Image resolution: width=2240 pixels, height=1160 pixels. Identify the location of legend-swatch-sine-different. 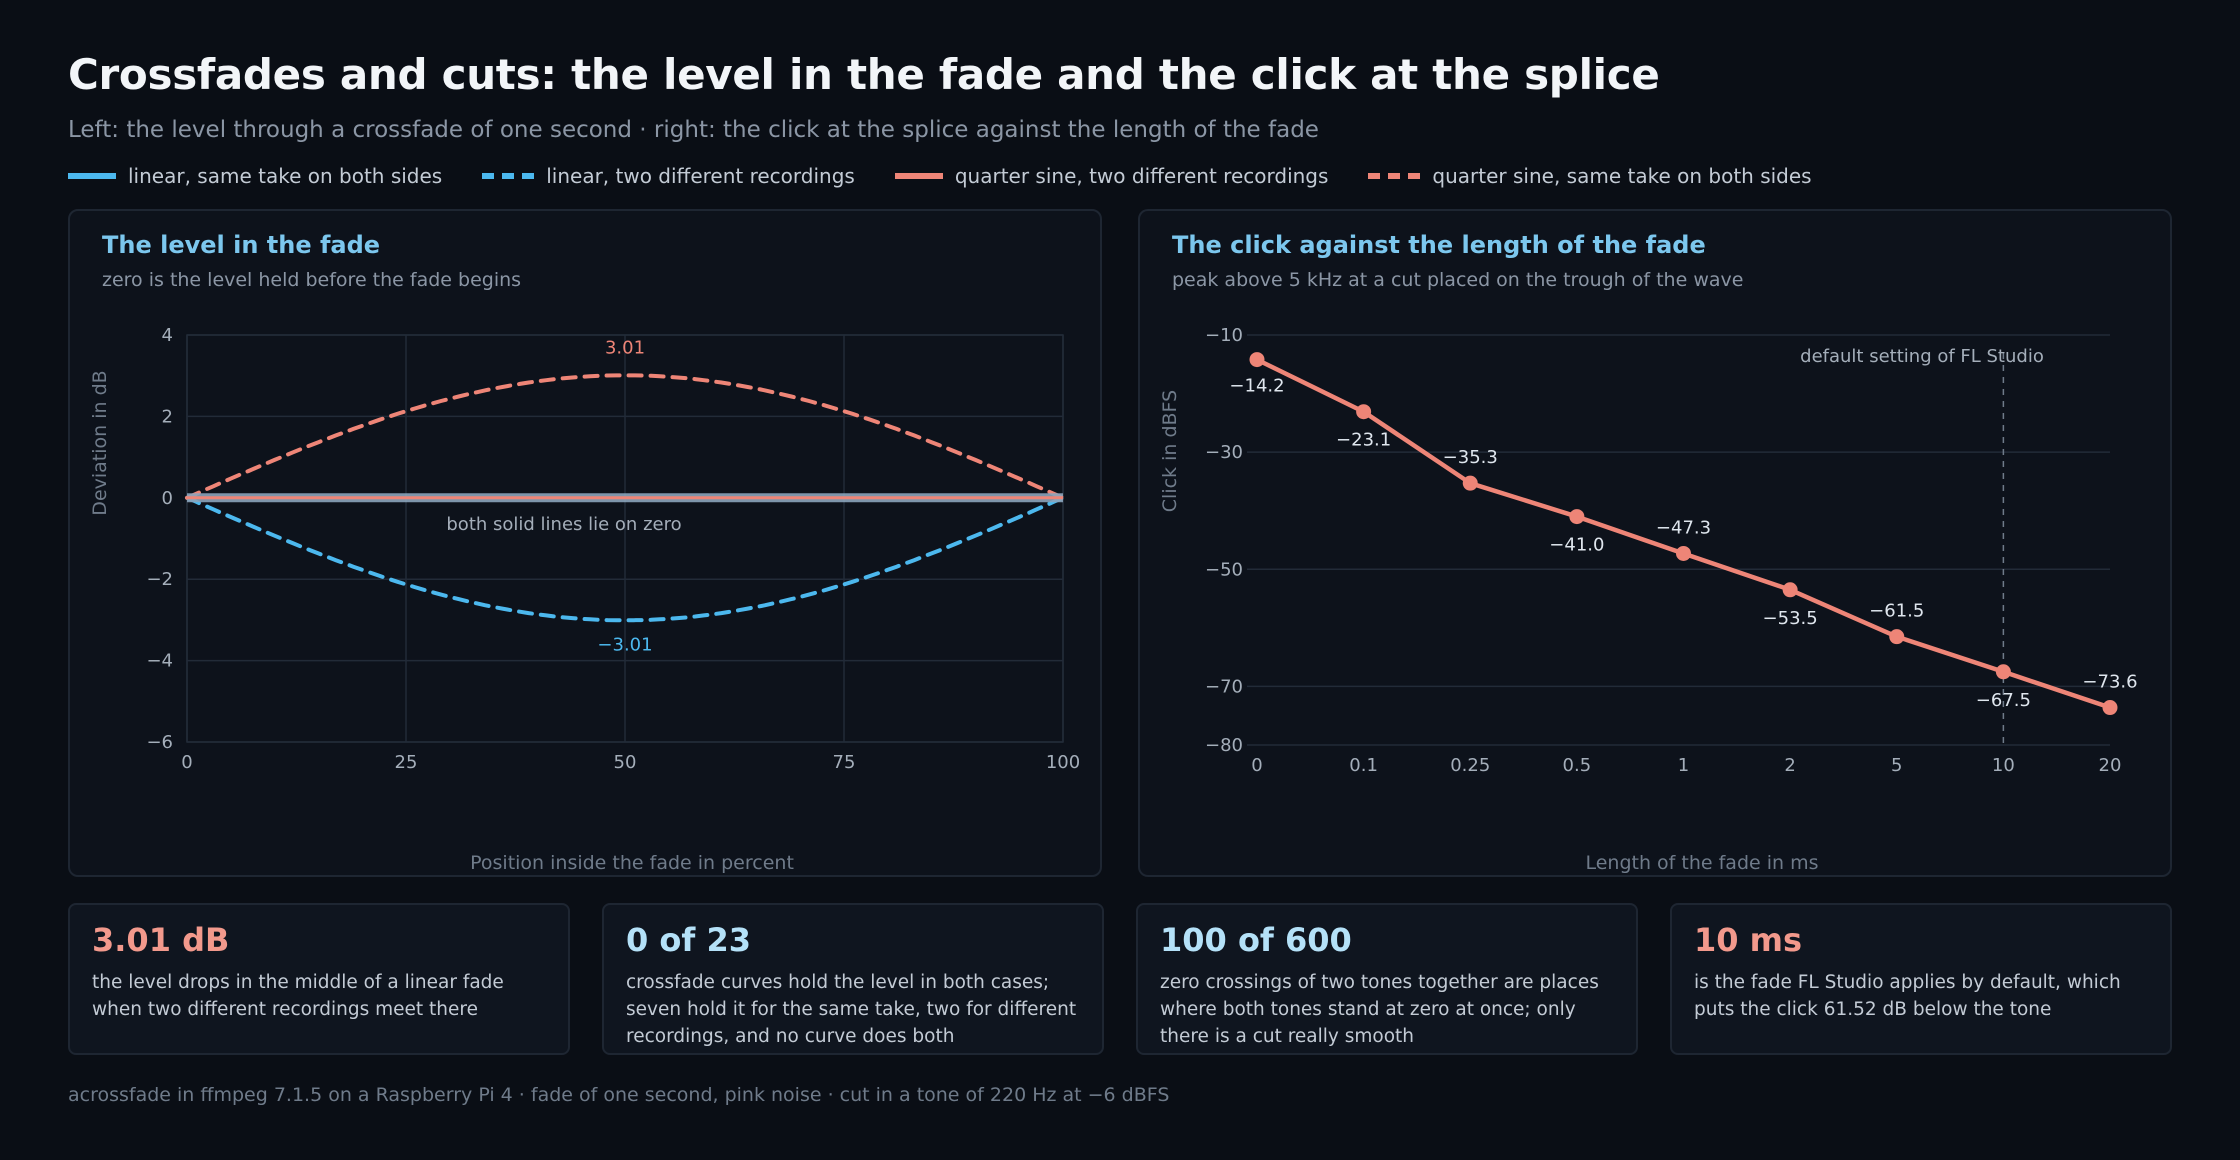
(918, 176).